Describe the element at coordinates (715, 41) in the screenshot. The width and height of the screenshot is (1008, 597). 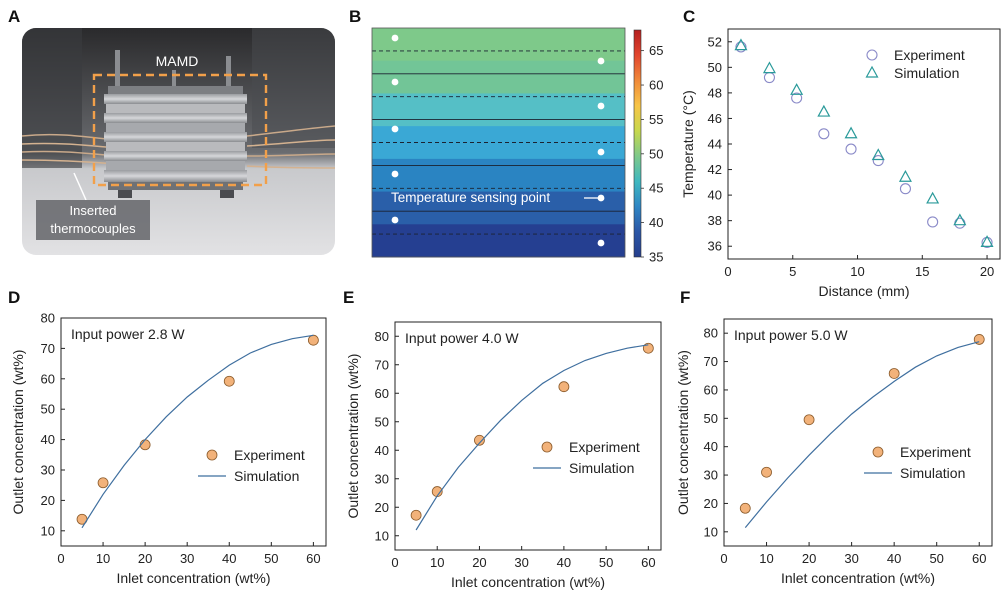
I see `y-tick-label: 52` at that location.